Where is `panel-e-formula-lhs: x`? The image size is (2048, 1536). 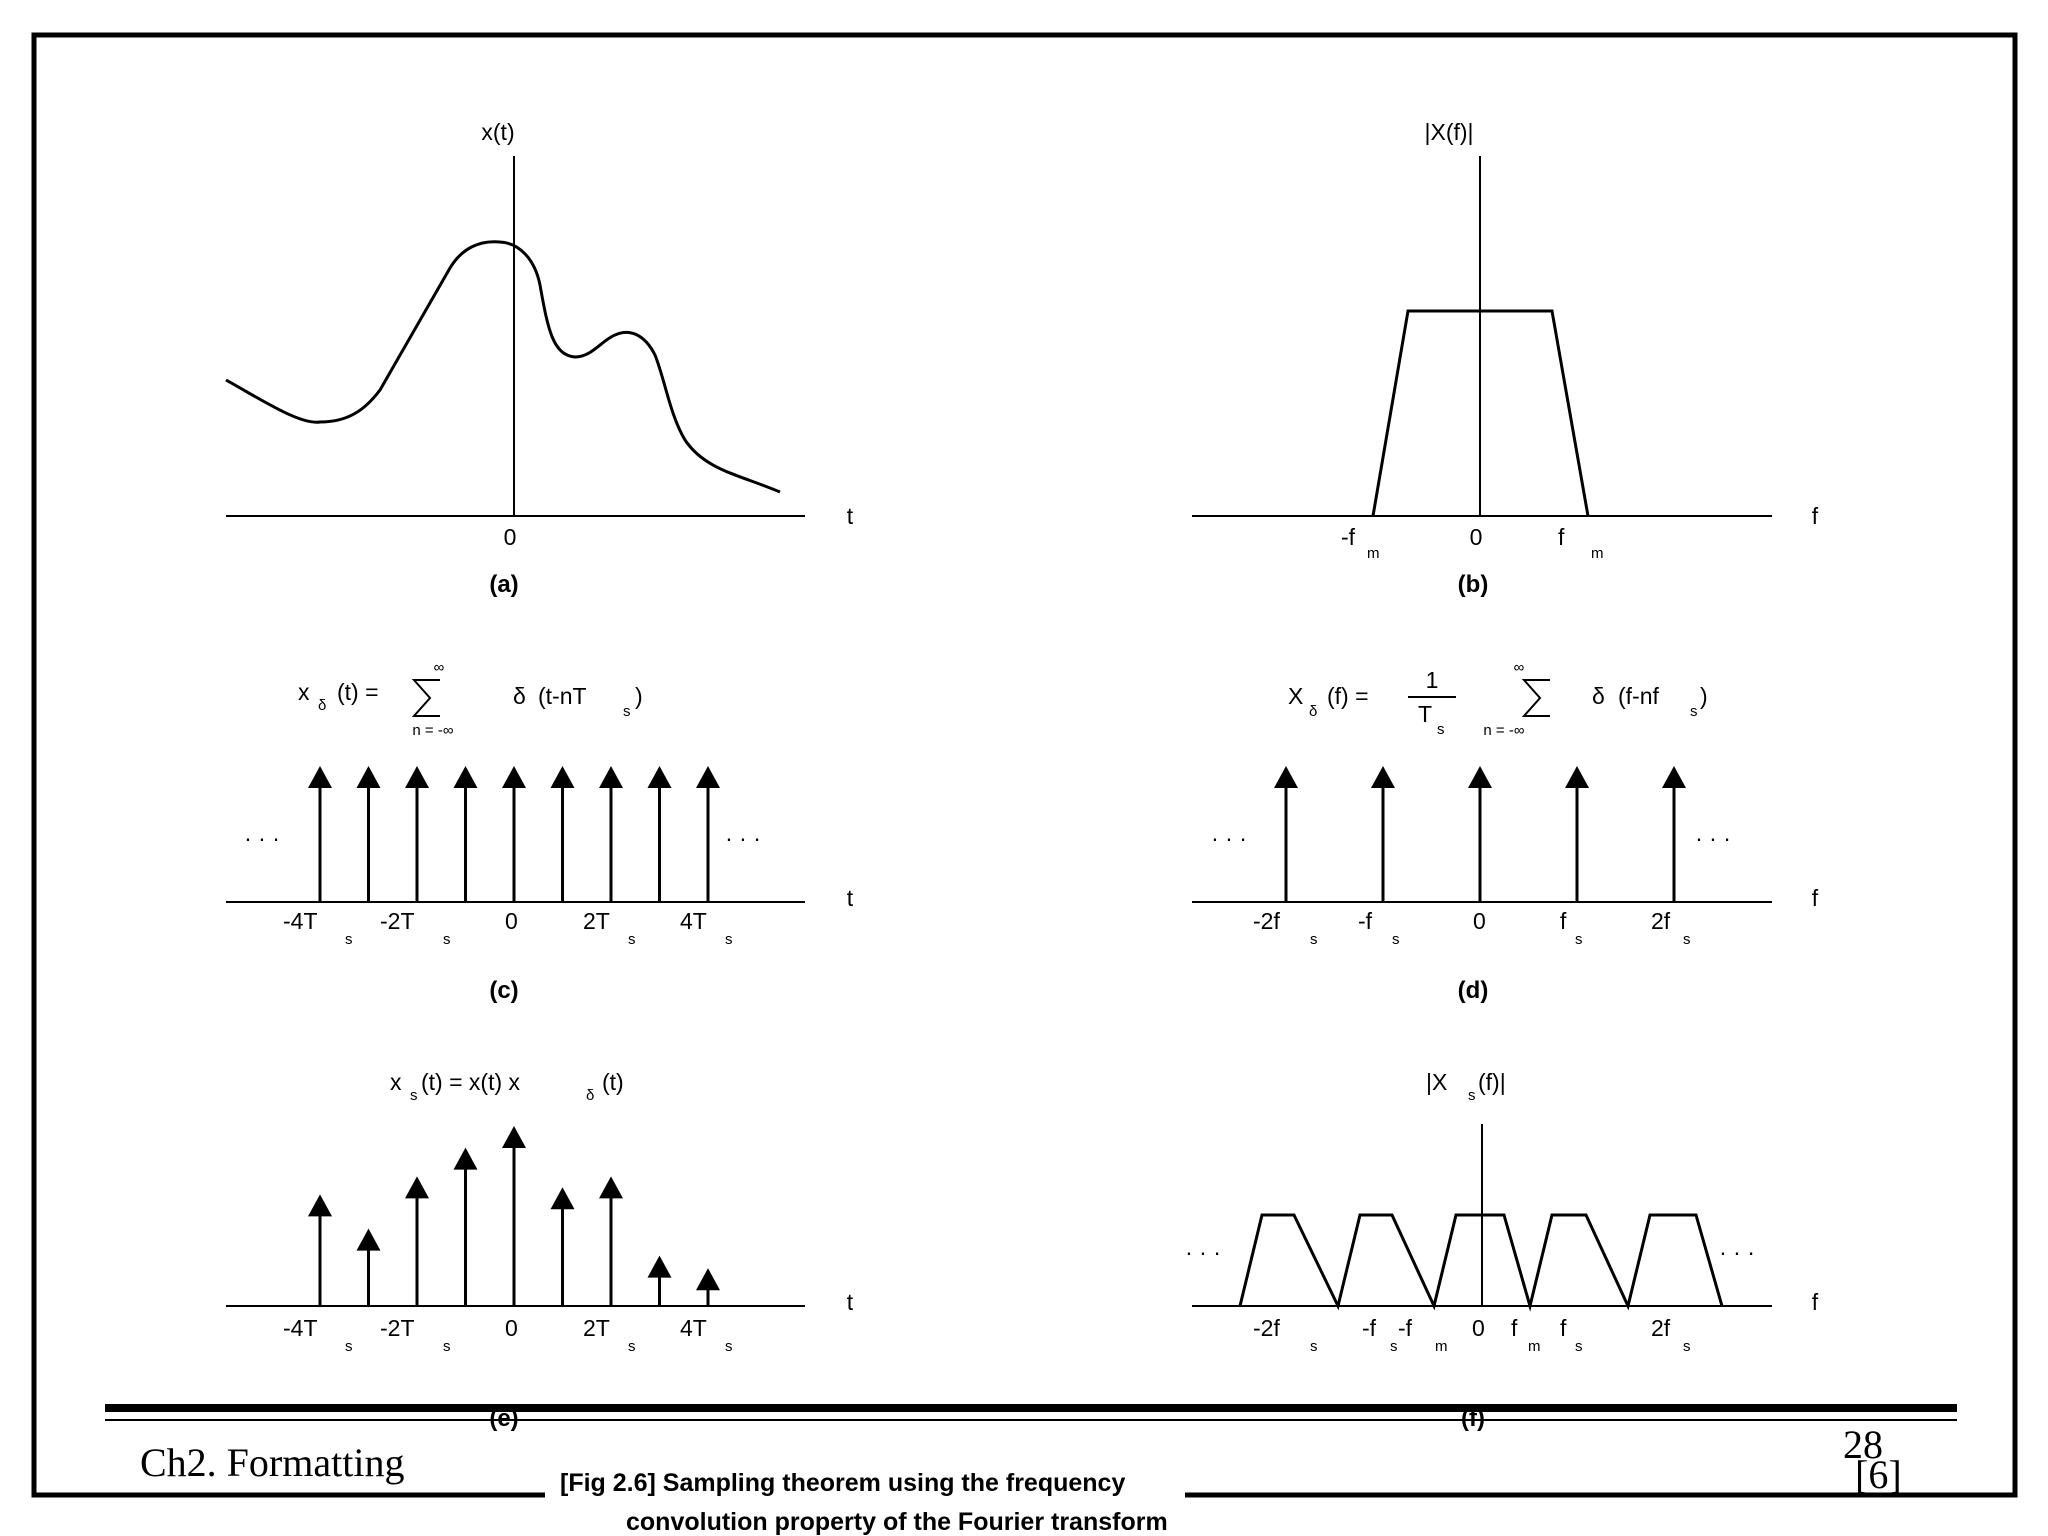 panel-e-formula-lhs: x is located at coordinates (396, 1082).